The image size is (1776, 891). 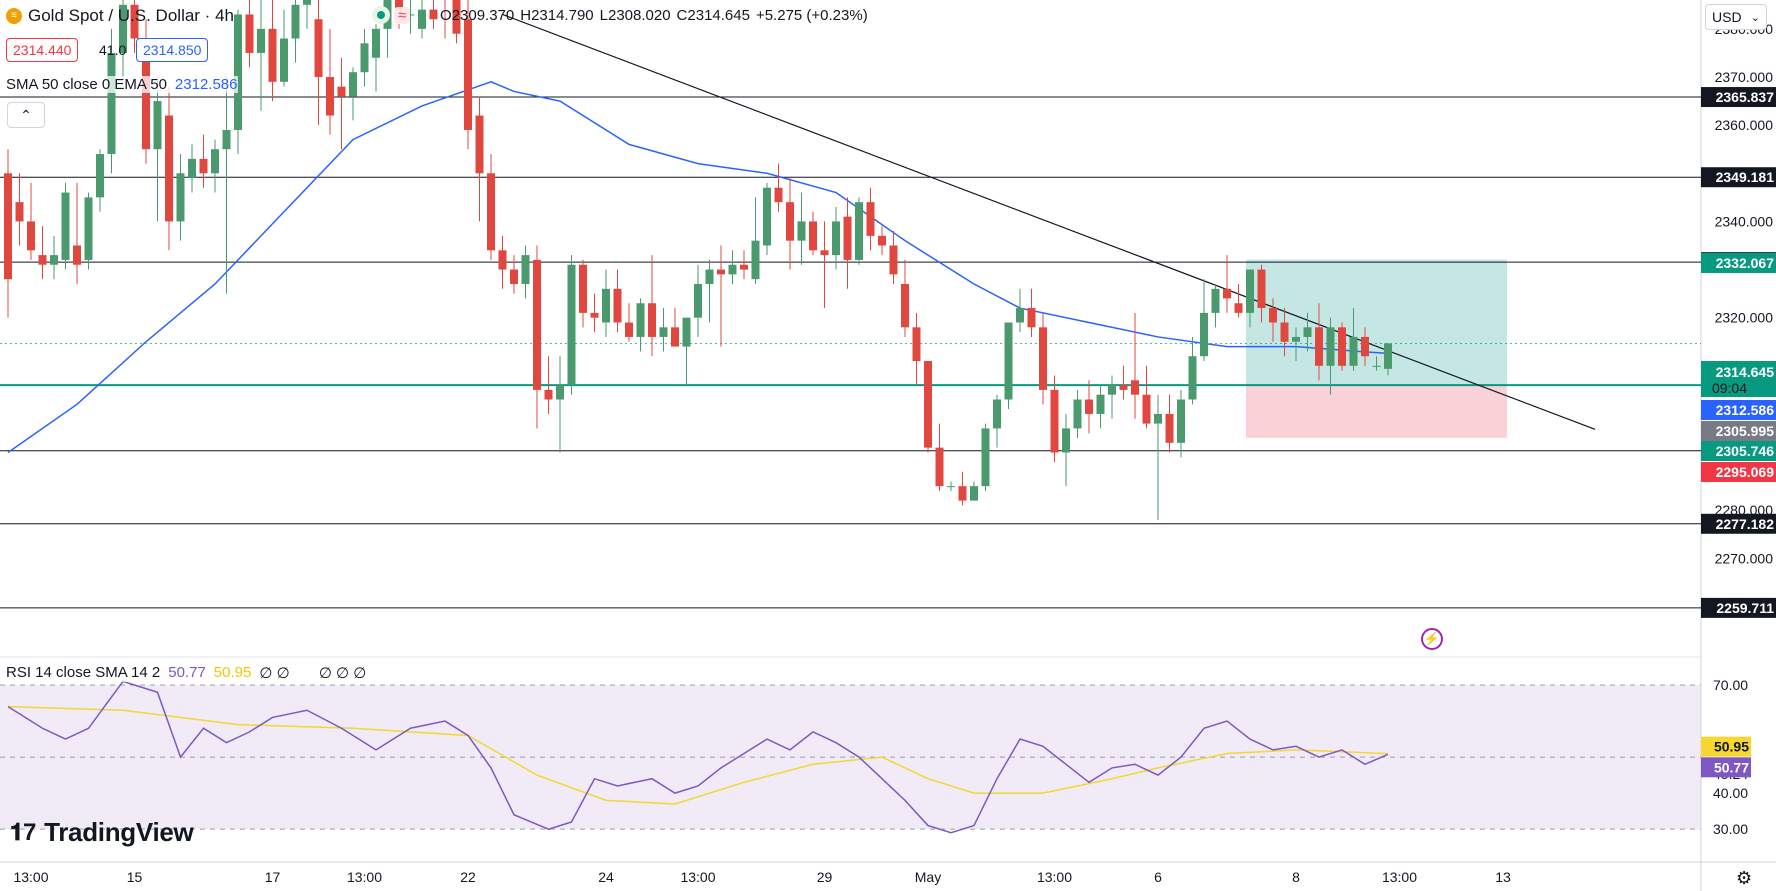 I want to click on price-tag-green: 2332.067, so click(x=1738, y=263).